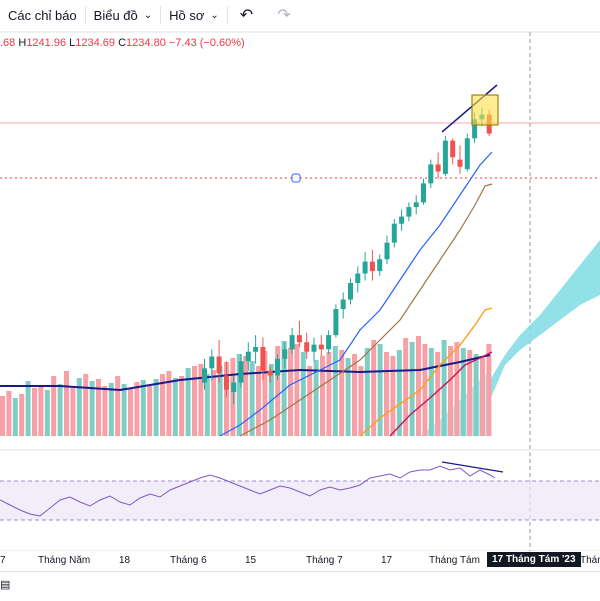  I want to click on top-toolbar: Các chỉ báo Biểu đồ ⌄ Hồ sơ ⌄ ↶ ↷, so click(300, 15).